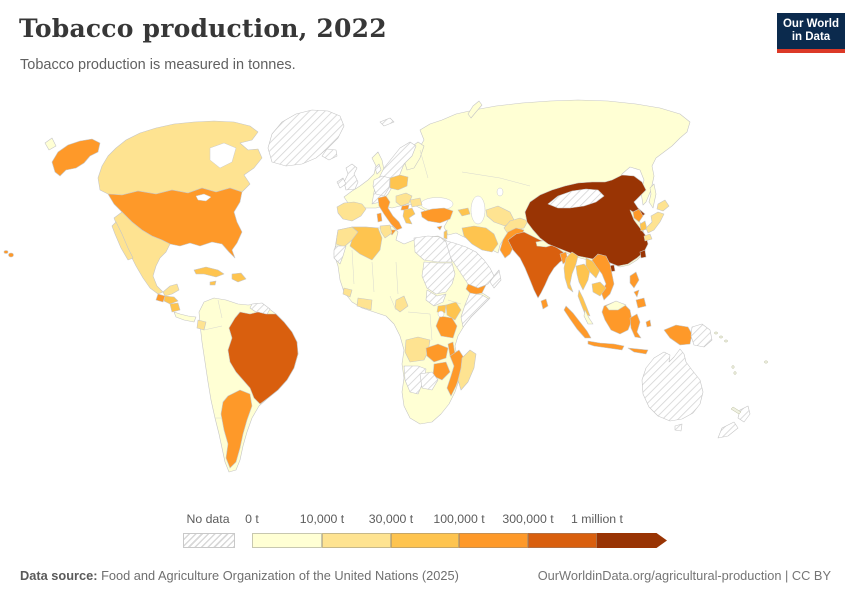 The image size is (850, 600). Describe the element at coordinates (437, 215) in the screenshot. I see `country-turkey` at that location.